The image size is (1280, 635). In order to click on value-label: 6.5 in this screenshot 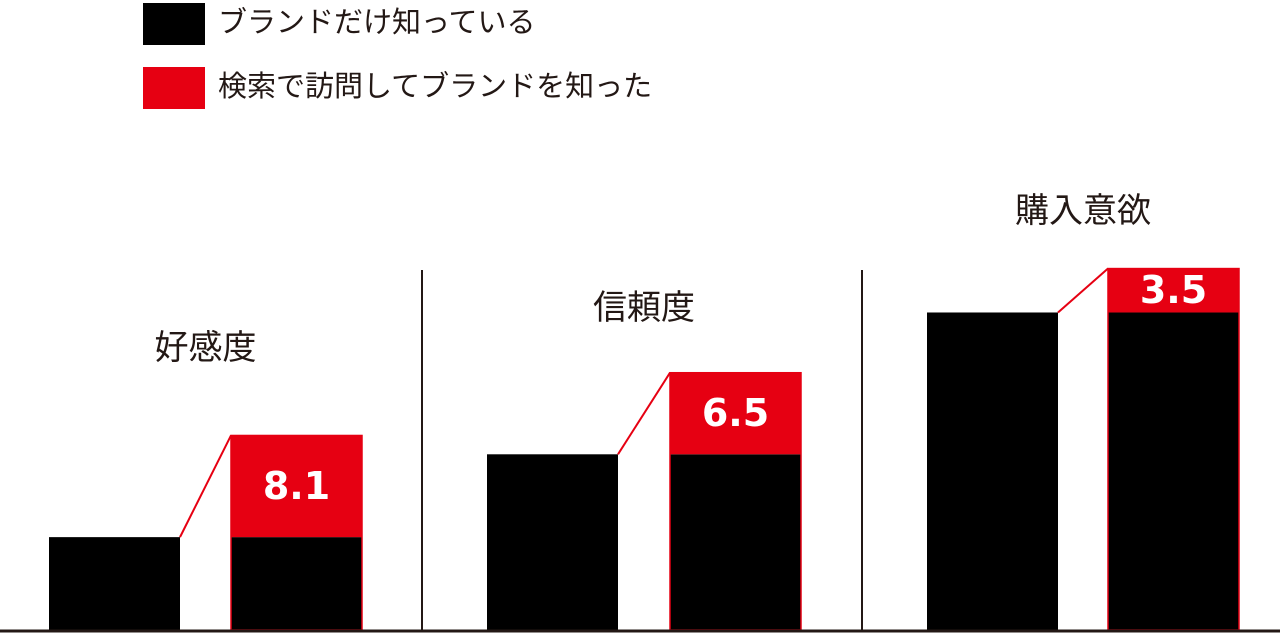, I will do `click(735, 413)`.